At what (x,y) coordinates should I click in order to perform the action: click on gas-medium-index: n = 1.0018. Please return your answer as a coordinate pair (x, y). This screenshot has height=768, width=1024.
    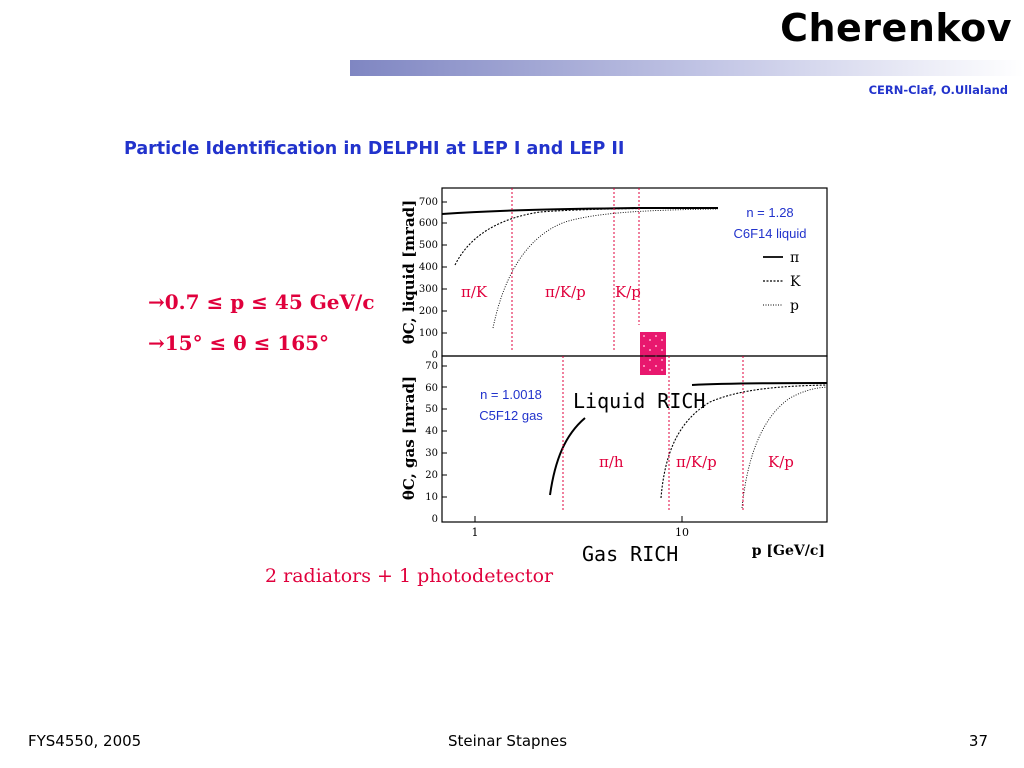
    Looking at the image, I should click on (511, 394).